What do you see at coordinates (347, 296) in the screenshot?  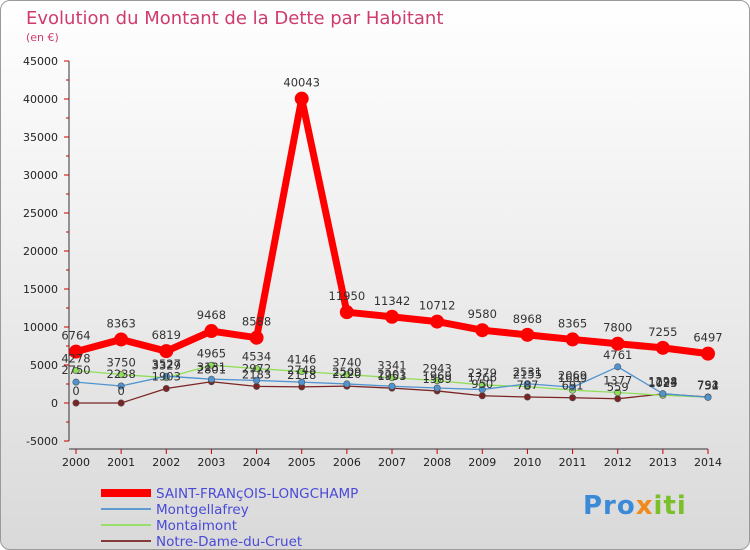 I see `data-label: 11950` at bounding box center [347, 296].